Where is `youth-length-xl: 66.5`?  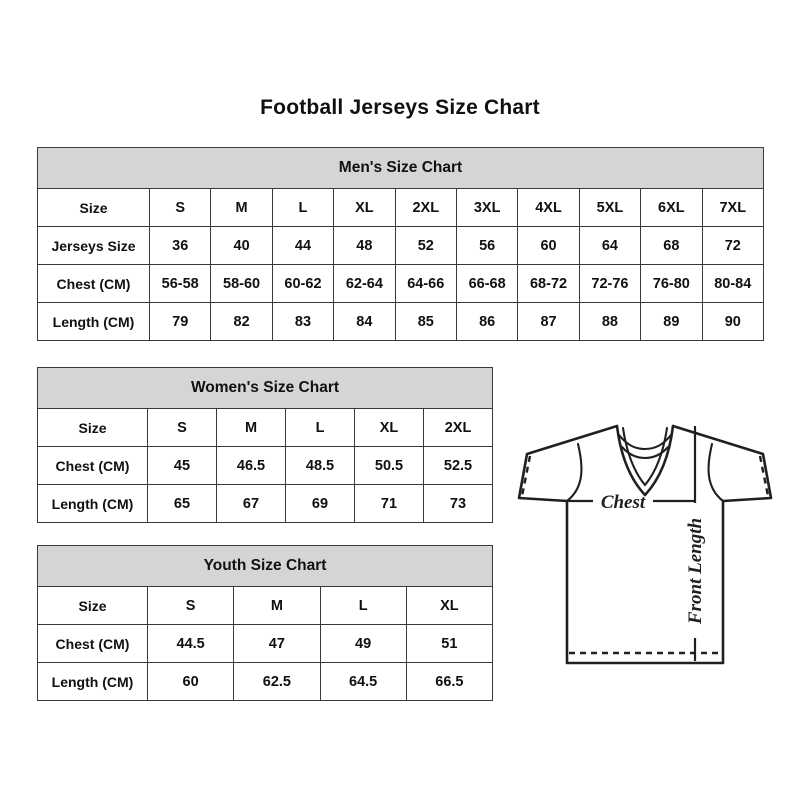 youth-length-xl: 66.5 is located at coordinates (449, 681).